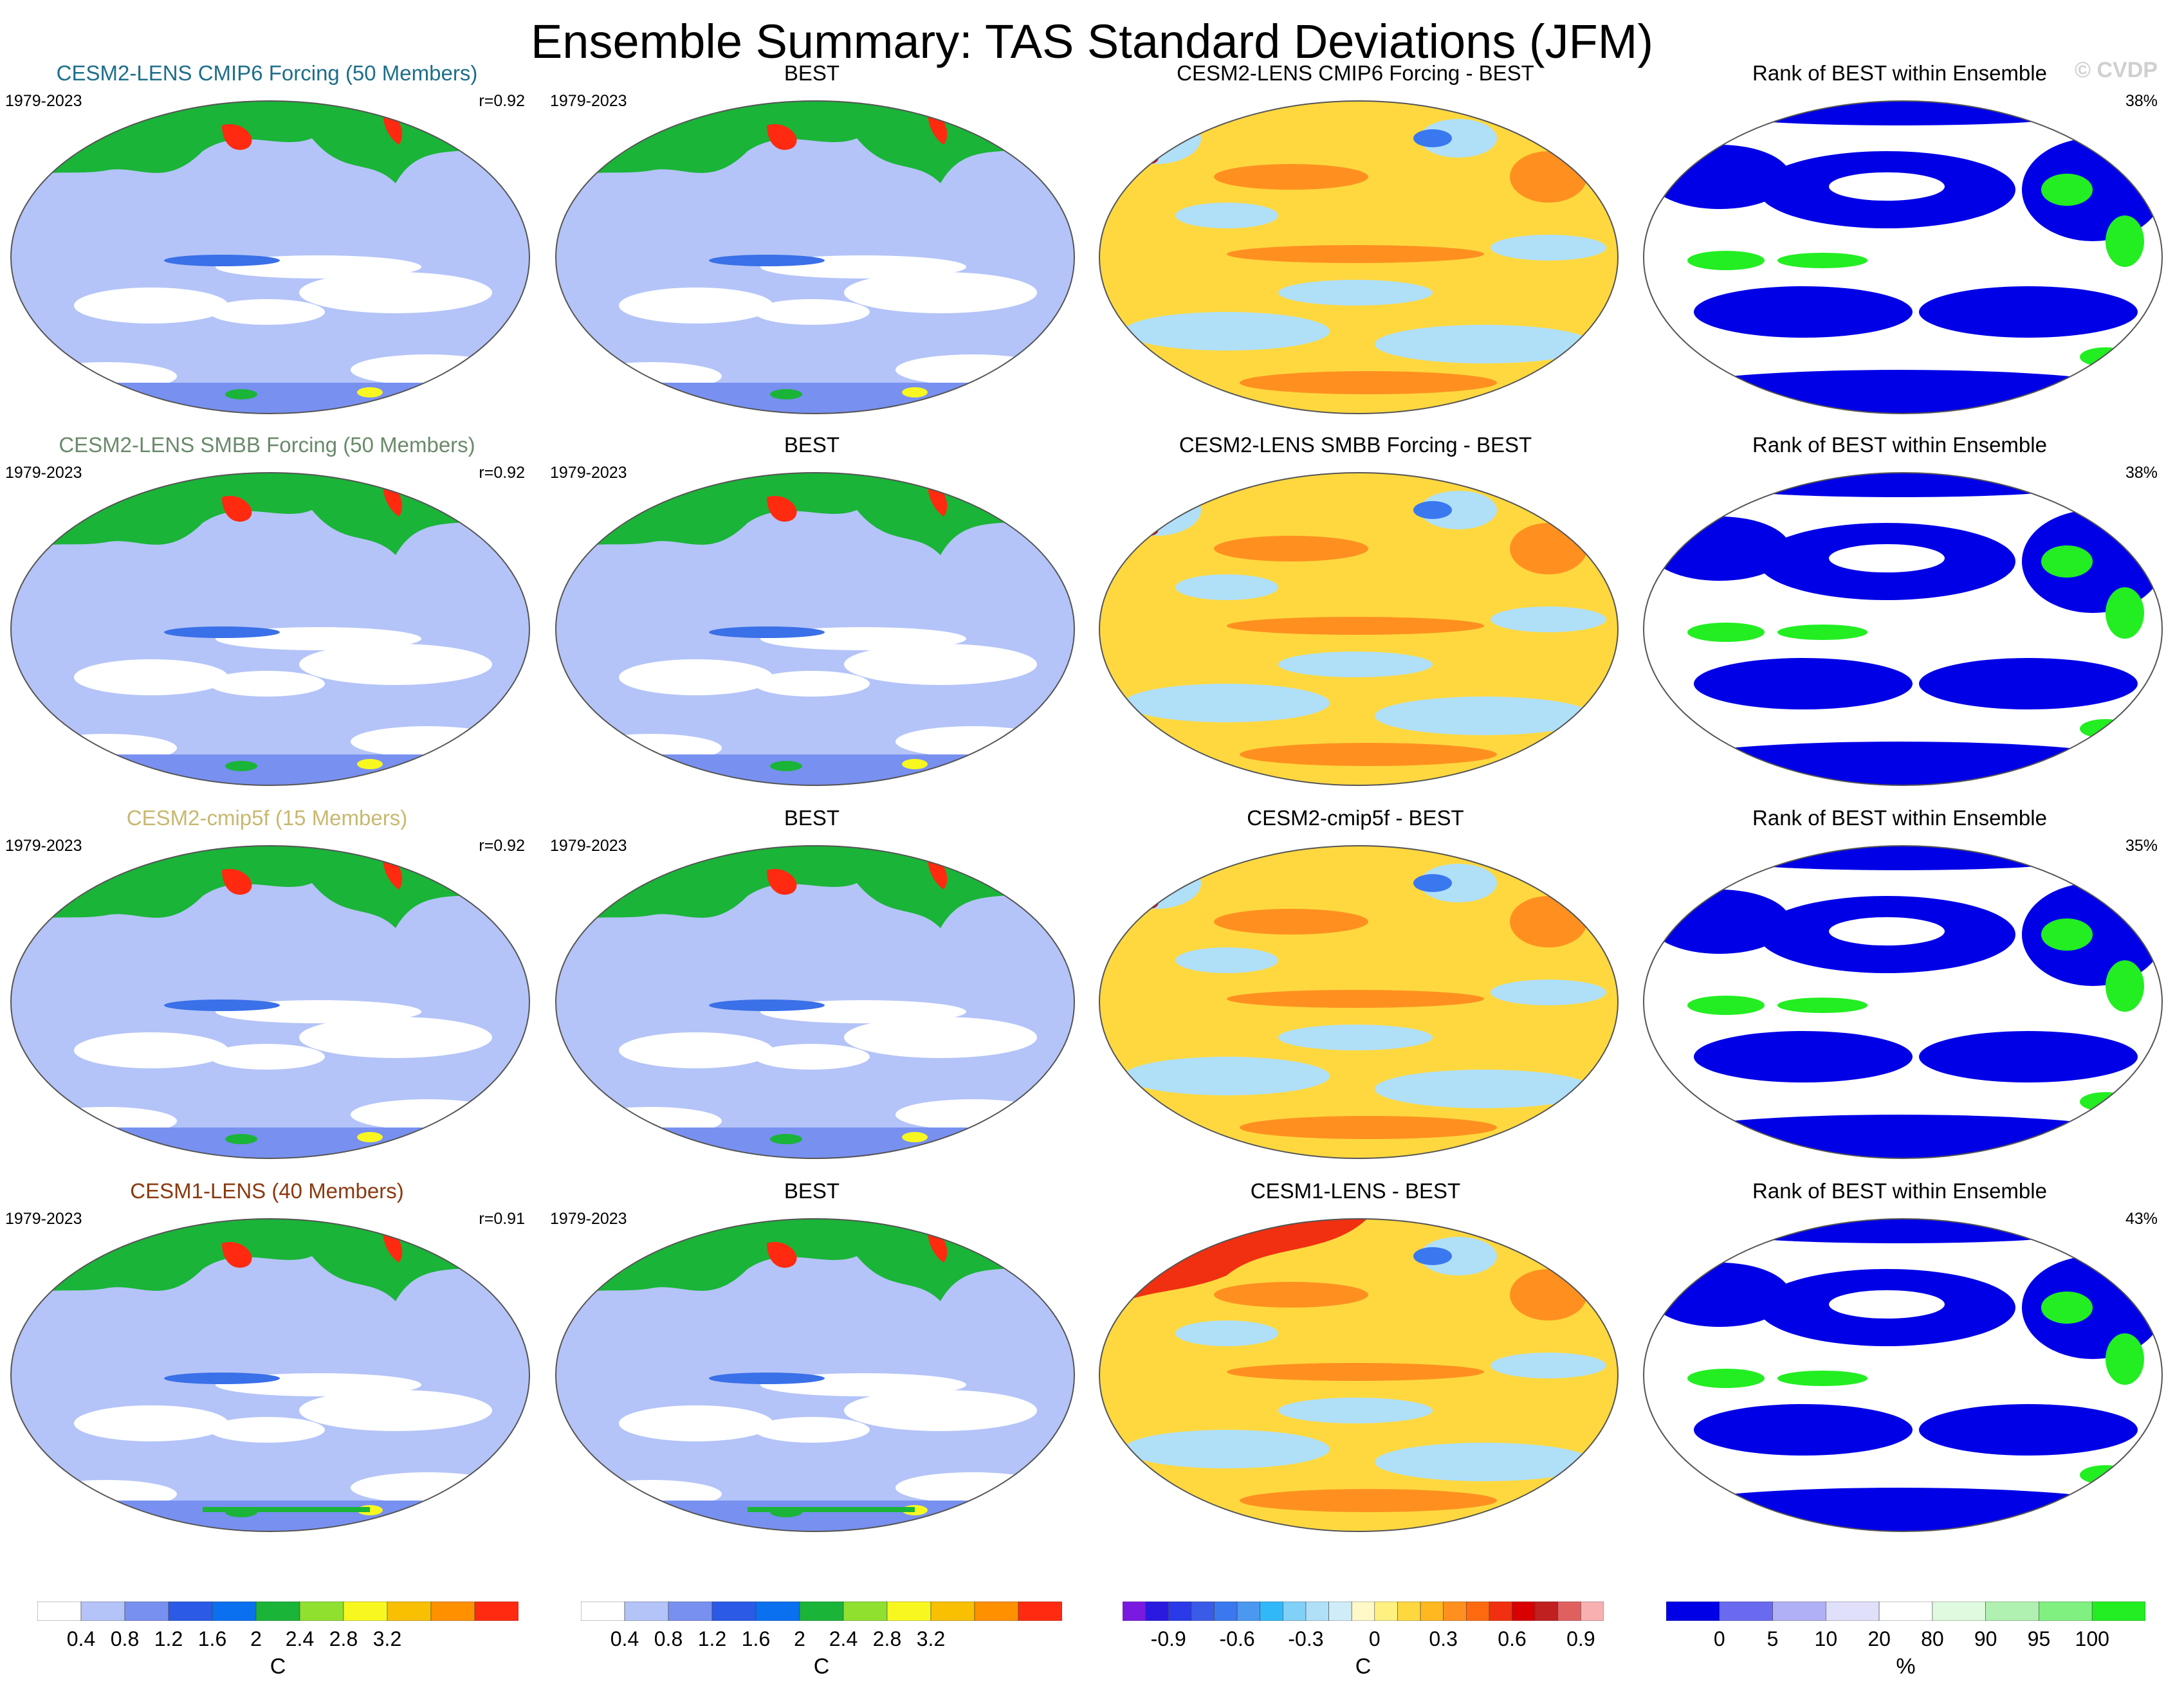  What do you see at coordinates (1900, 1191) in the screenshot?
I see `rank-panel-title: Rank of BEST within Ensemble` at bounding box center [1900, 1191].